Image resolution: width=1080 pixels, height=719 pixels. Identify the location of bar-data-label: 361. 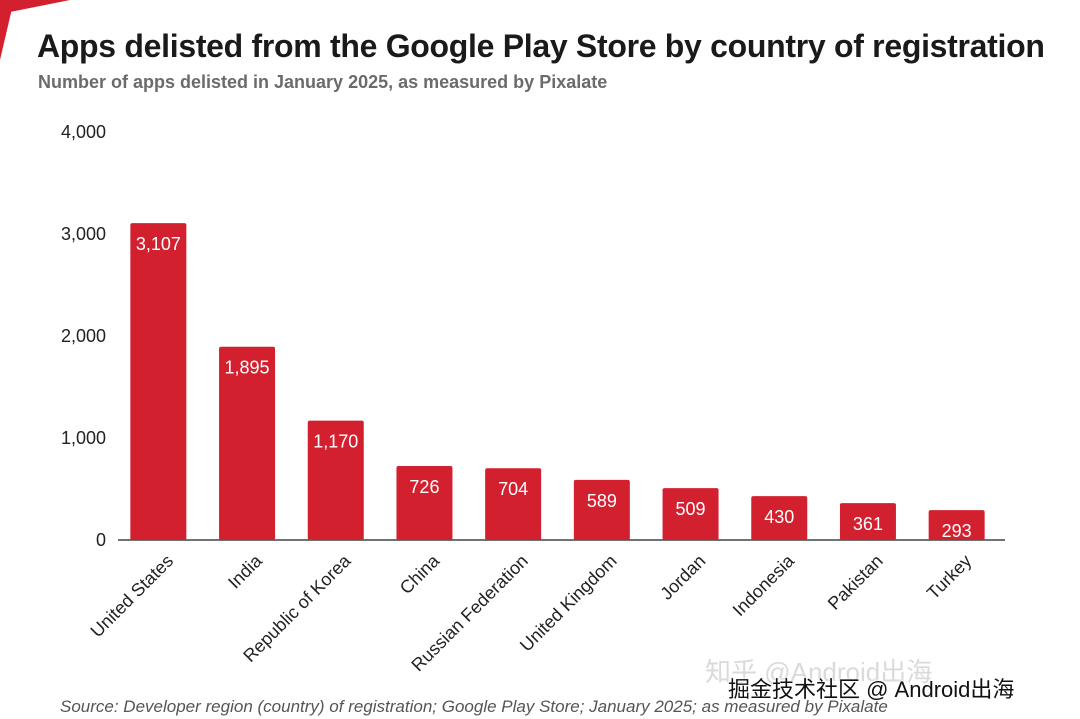
(868, 524).